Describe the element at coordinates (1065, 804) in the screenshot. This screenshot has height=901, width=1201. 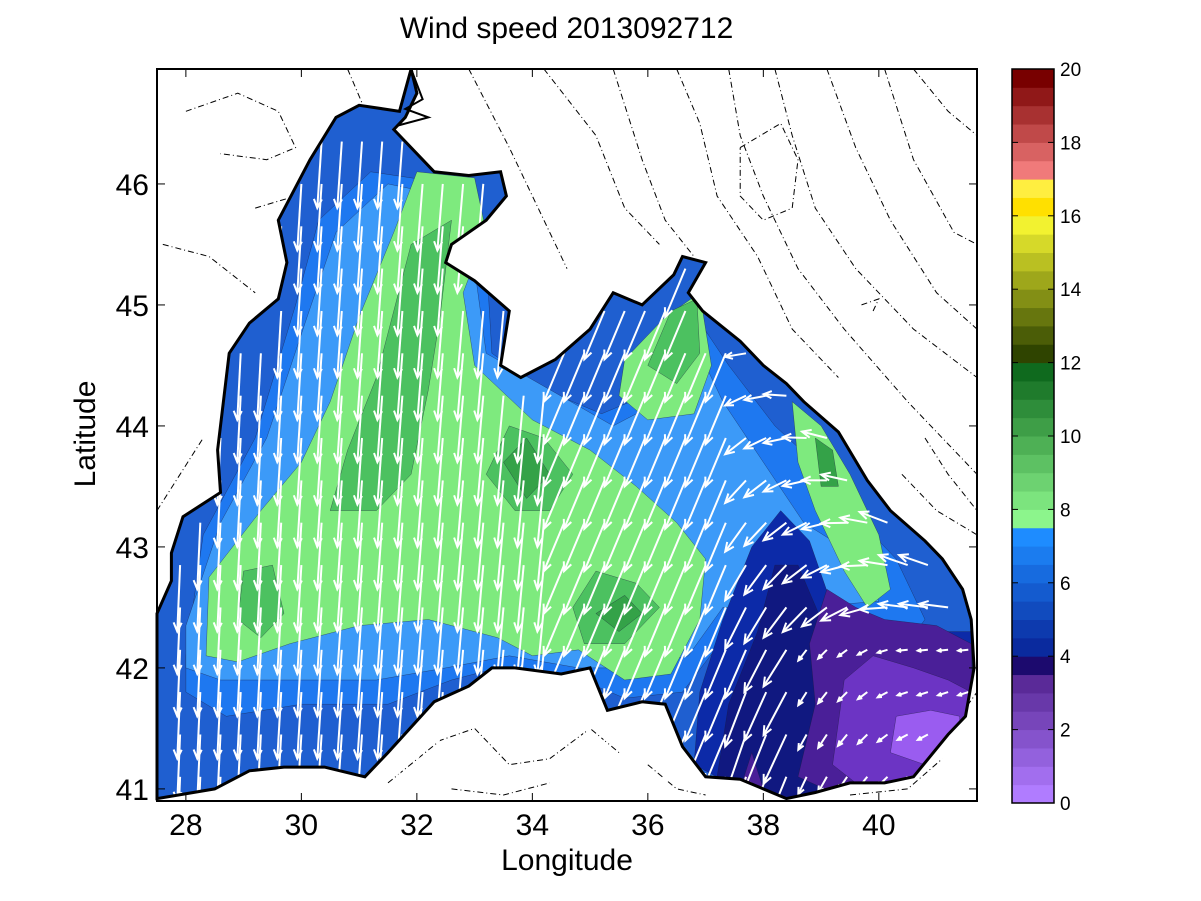
I see `colorbar-tick-label: 0` at that location.